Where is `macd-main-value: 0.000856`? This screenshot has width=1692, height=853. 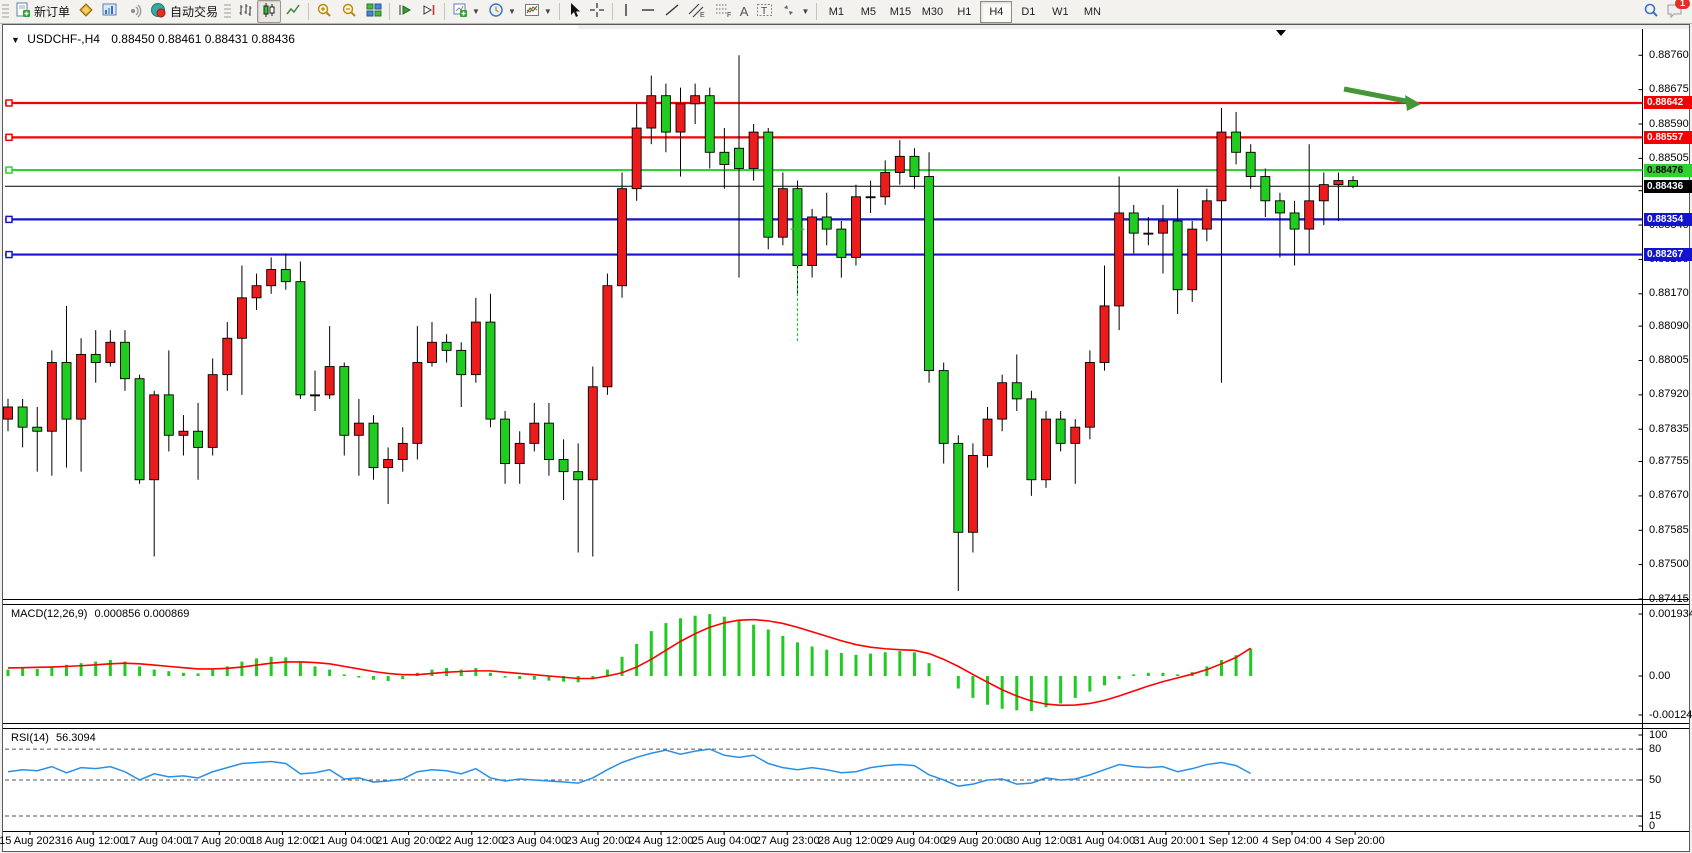
macd-main-value: 0.000856 is located at coordinates (117, 614).